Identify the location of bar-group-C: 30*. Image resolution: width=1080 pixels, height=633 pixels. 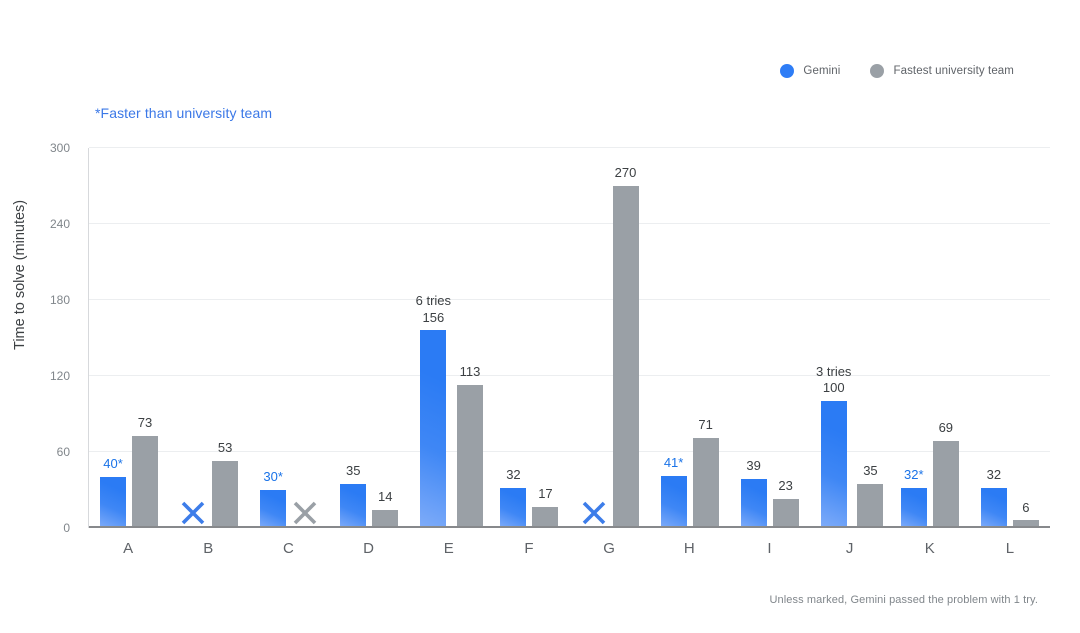
(289, 338).